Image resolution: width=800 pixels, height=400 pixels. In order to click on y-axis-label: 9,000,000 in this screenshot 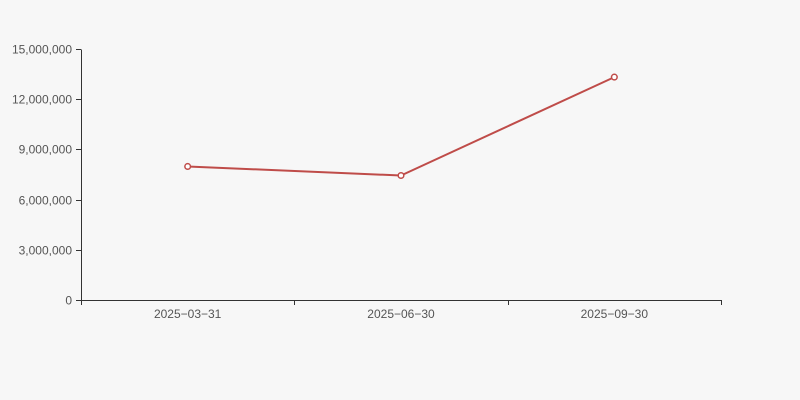, I will do `click(46, 150)`.